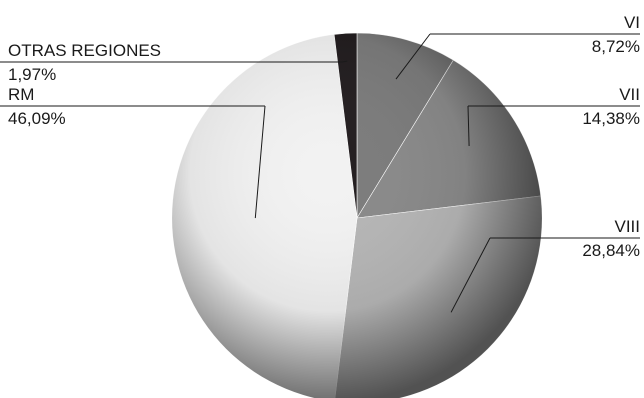 The height and width of the screenshot is (398, 644). I want to click on leader-tip-vii, so click(468, 126).